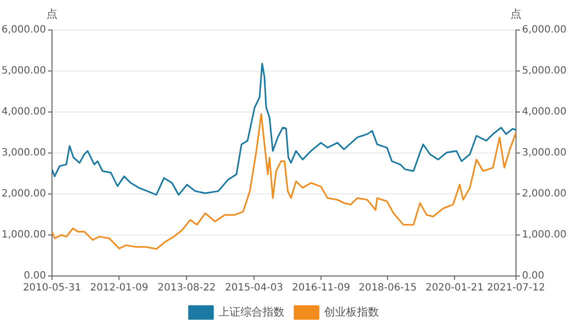 This screenshot has height=329, width=574. What do you see at coordinates (52, 13) in the screenshot?
I see `y-axis-title: 点` at bounding box center [52, 13].